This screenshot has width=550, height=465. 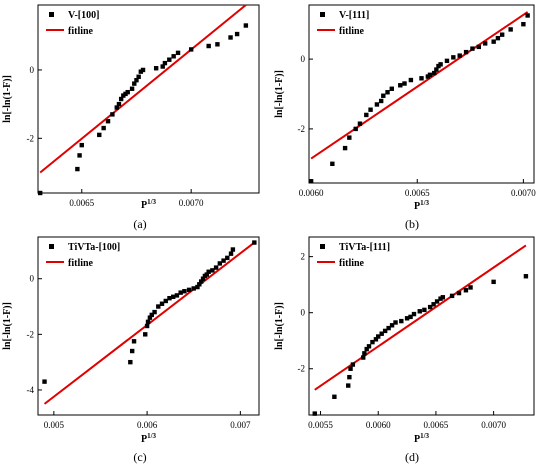 I want to click on x-tick-label: 0.005, so click(x=54, y=425).